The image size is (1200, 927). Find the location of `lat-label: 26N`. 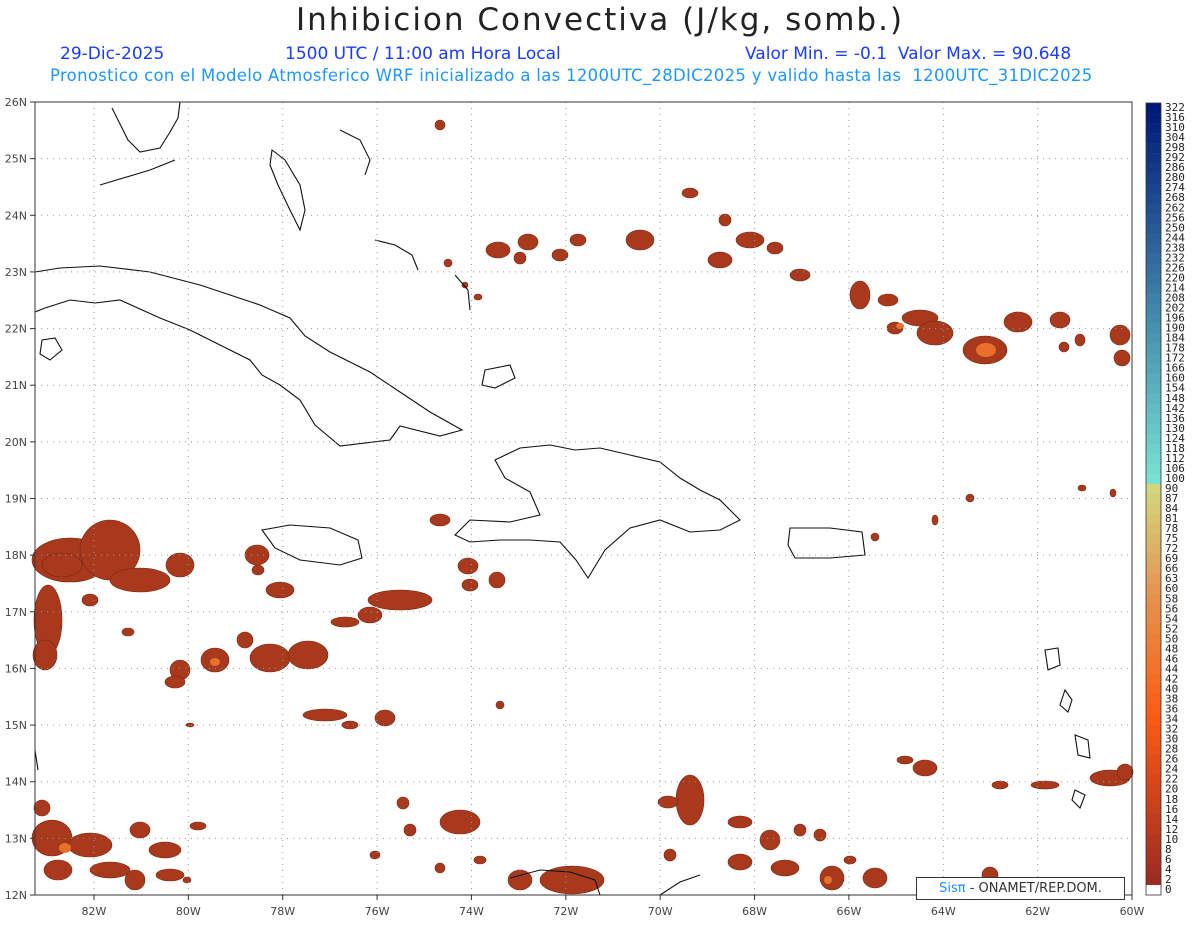

lat-label: 26N is located at coordinates (16, 102).